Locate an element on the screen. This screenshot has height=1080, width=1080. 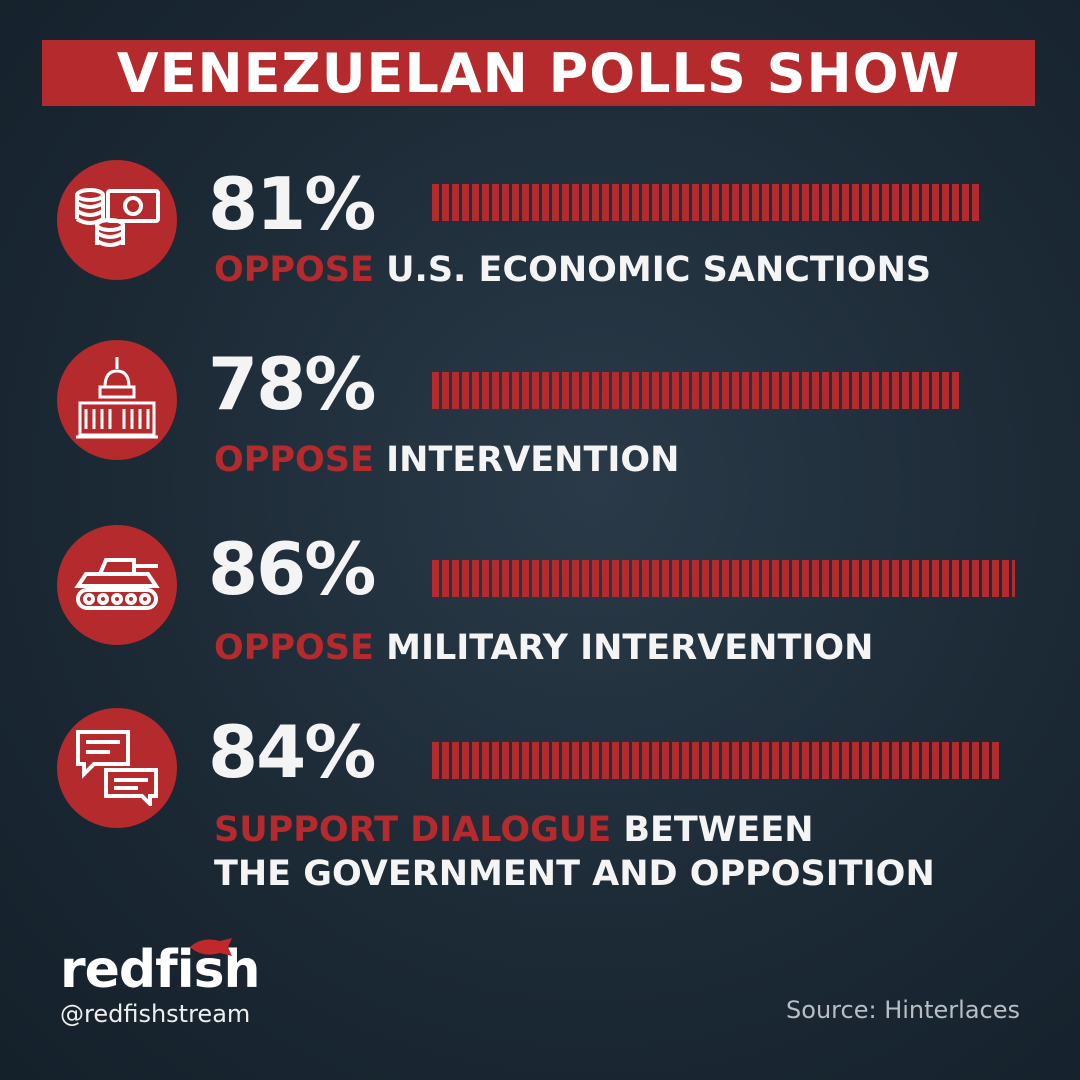
percent-value: 81% is located at coordinates (292, 204).